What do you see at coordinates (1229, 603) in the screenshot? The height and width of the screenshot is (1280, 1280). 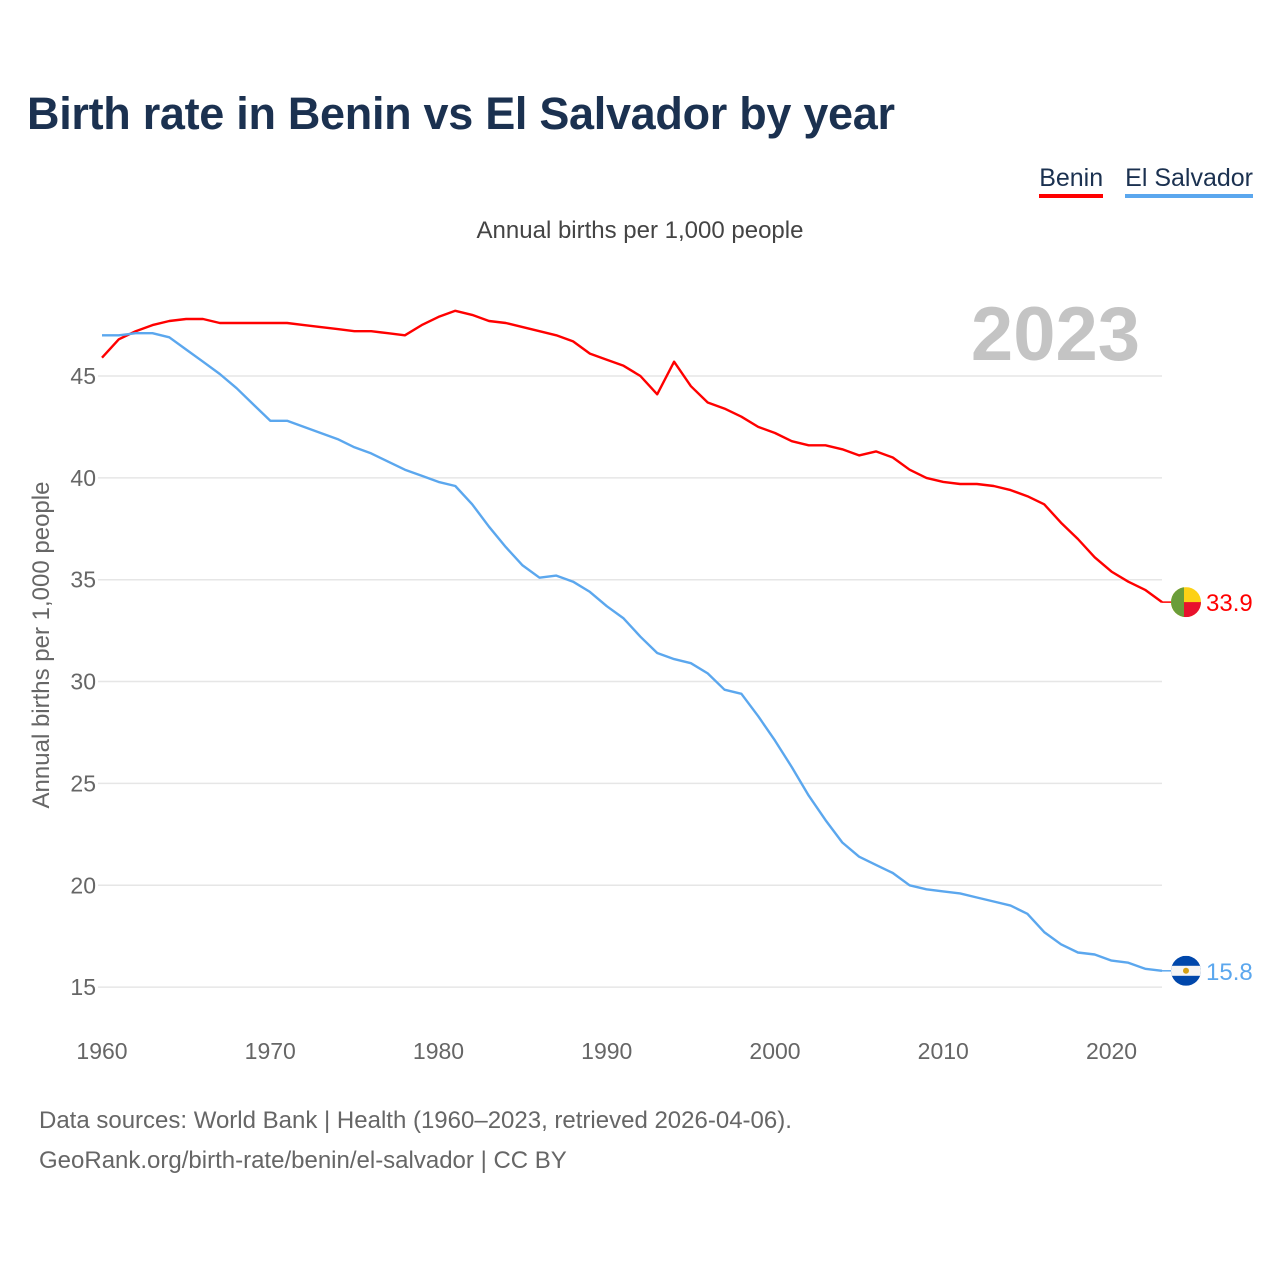 I see `end-value-label-benin: 33.9` at bounding box center [1229, 603].